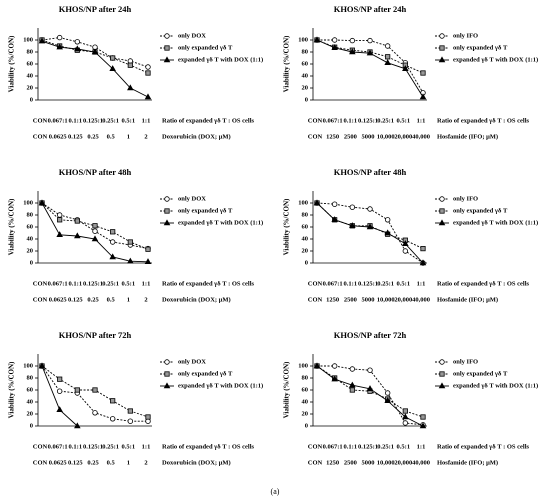  Describe the element at coordinates (370, 335) in the screenshot. I see `chart-title: KHOS/NP after 72h` at that location.